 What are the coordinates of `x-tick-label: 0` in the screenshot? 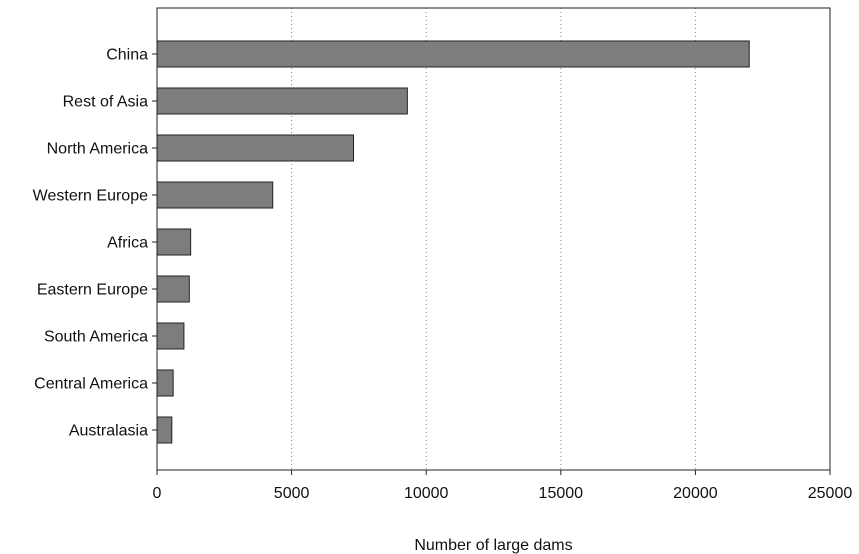 It's located at (157, 493).